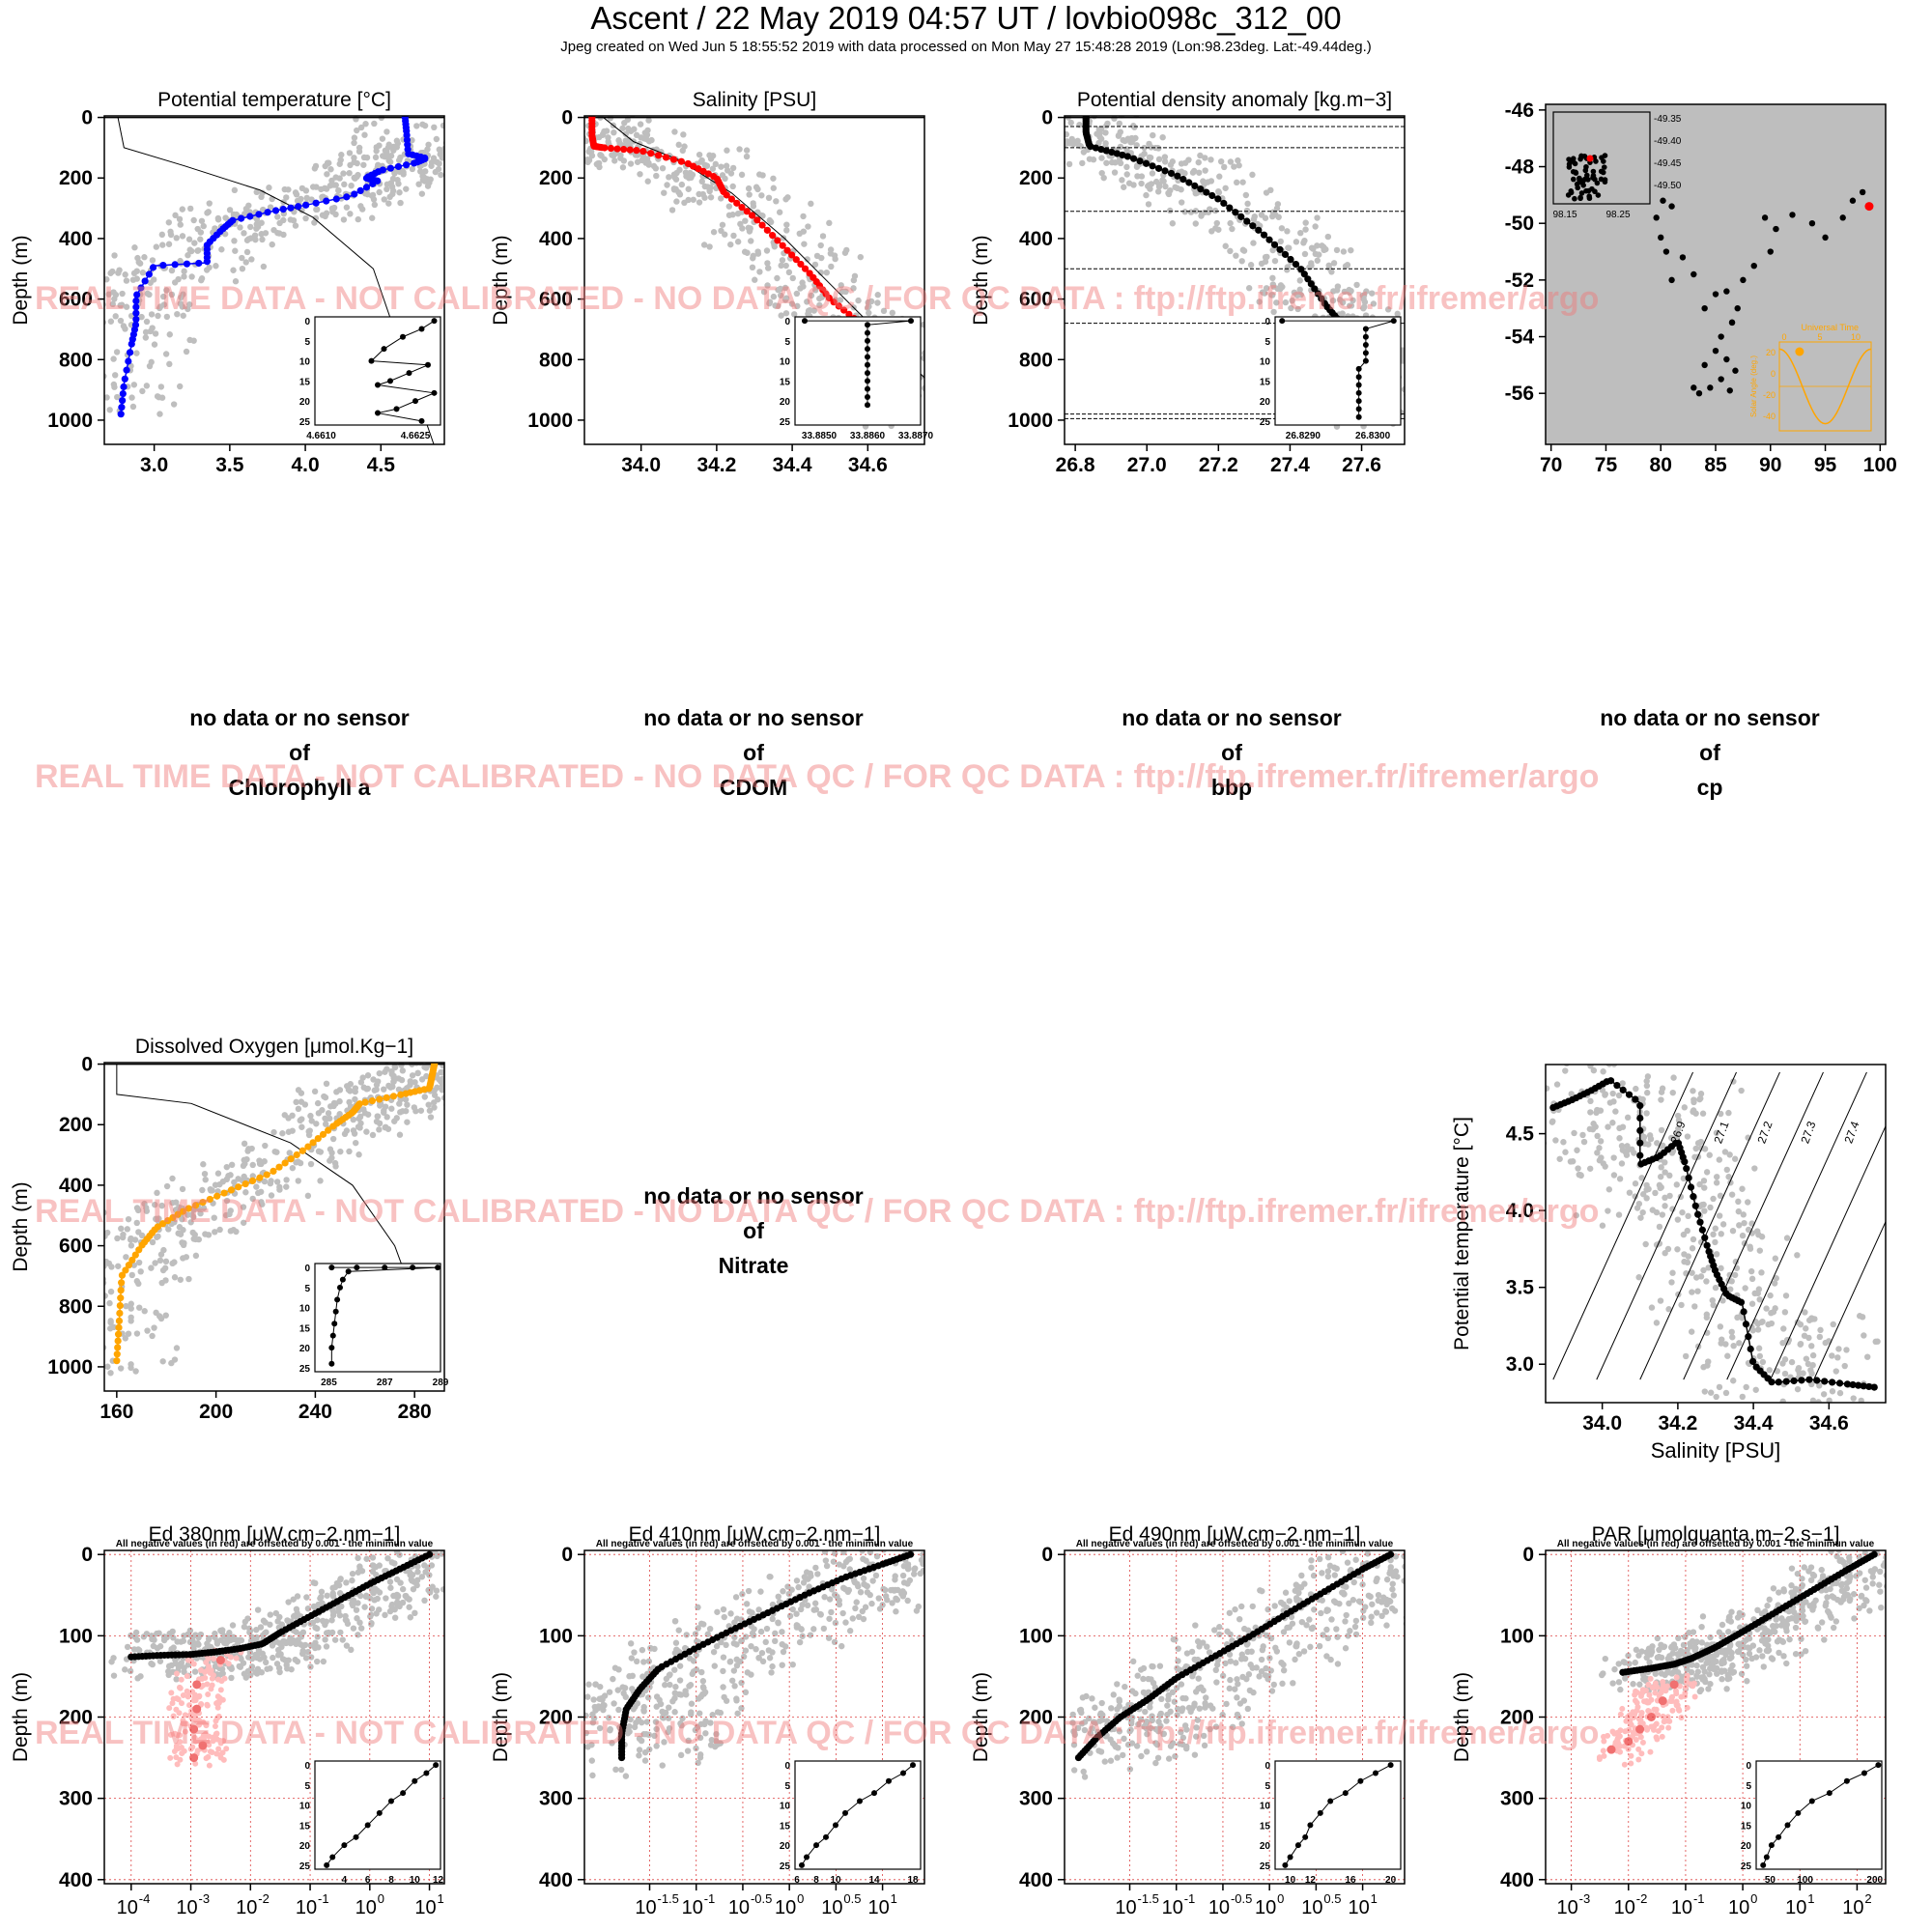 This screenshot has width=1932, height=1932. I want to click on x-tick-label: 34.4, so click(1754, 1423).